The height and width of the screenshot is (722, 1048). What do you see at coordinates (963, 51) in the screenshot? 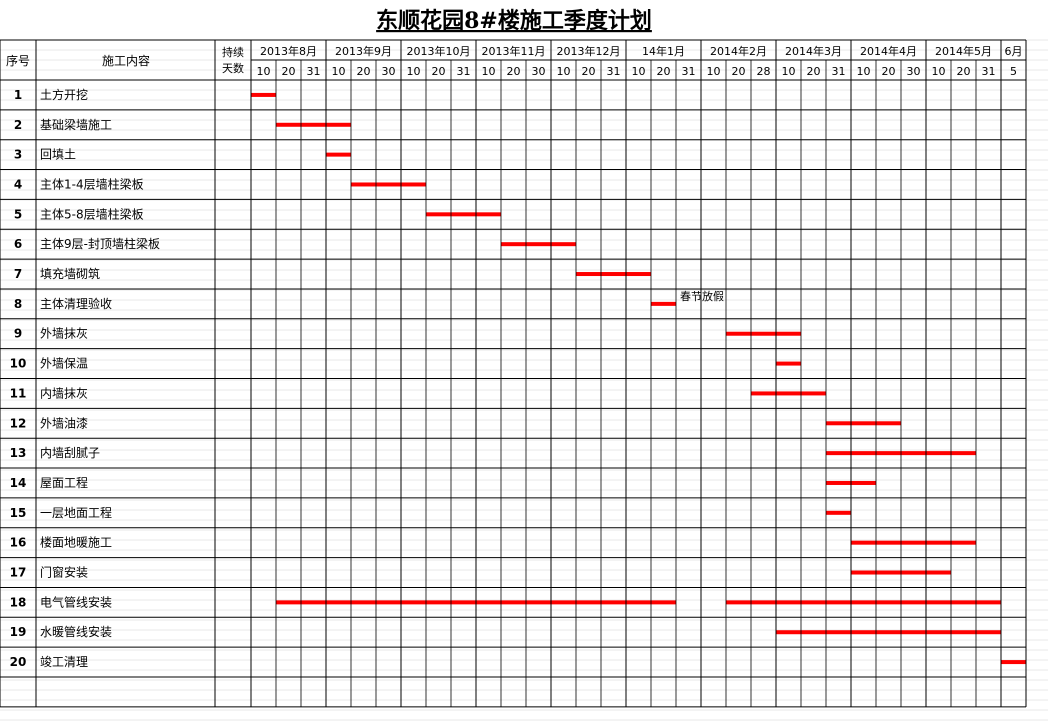
I see `month-label: 2014年5月` at bounding box center [963, 51].